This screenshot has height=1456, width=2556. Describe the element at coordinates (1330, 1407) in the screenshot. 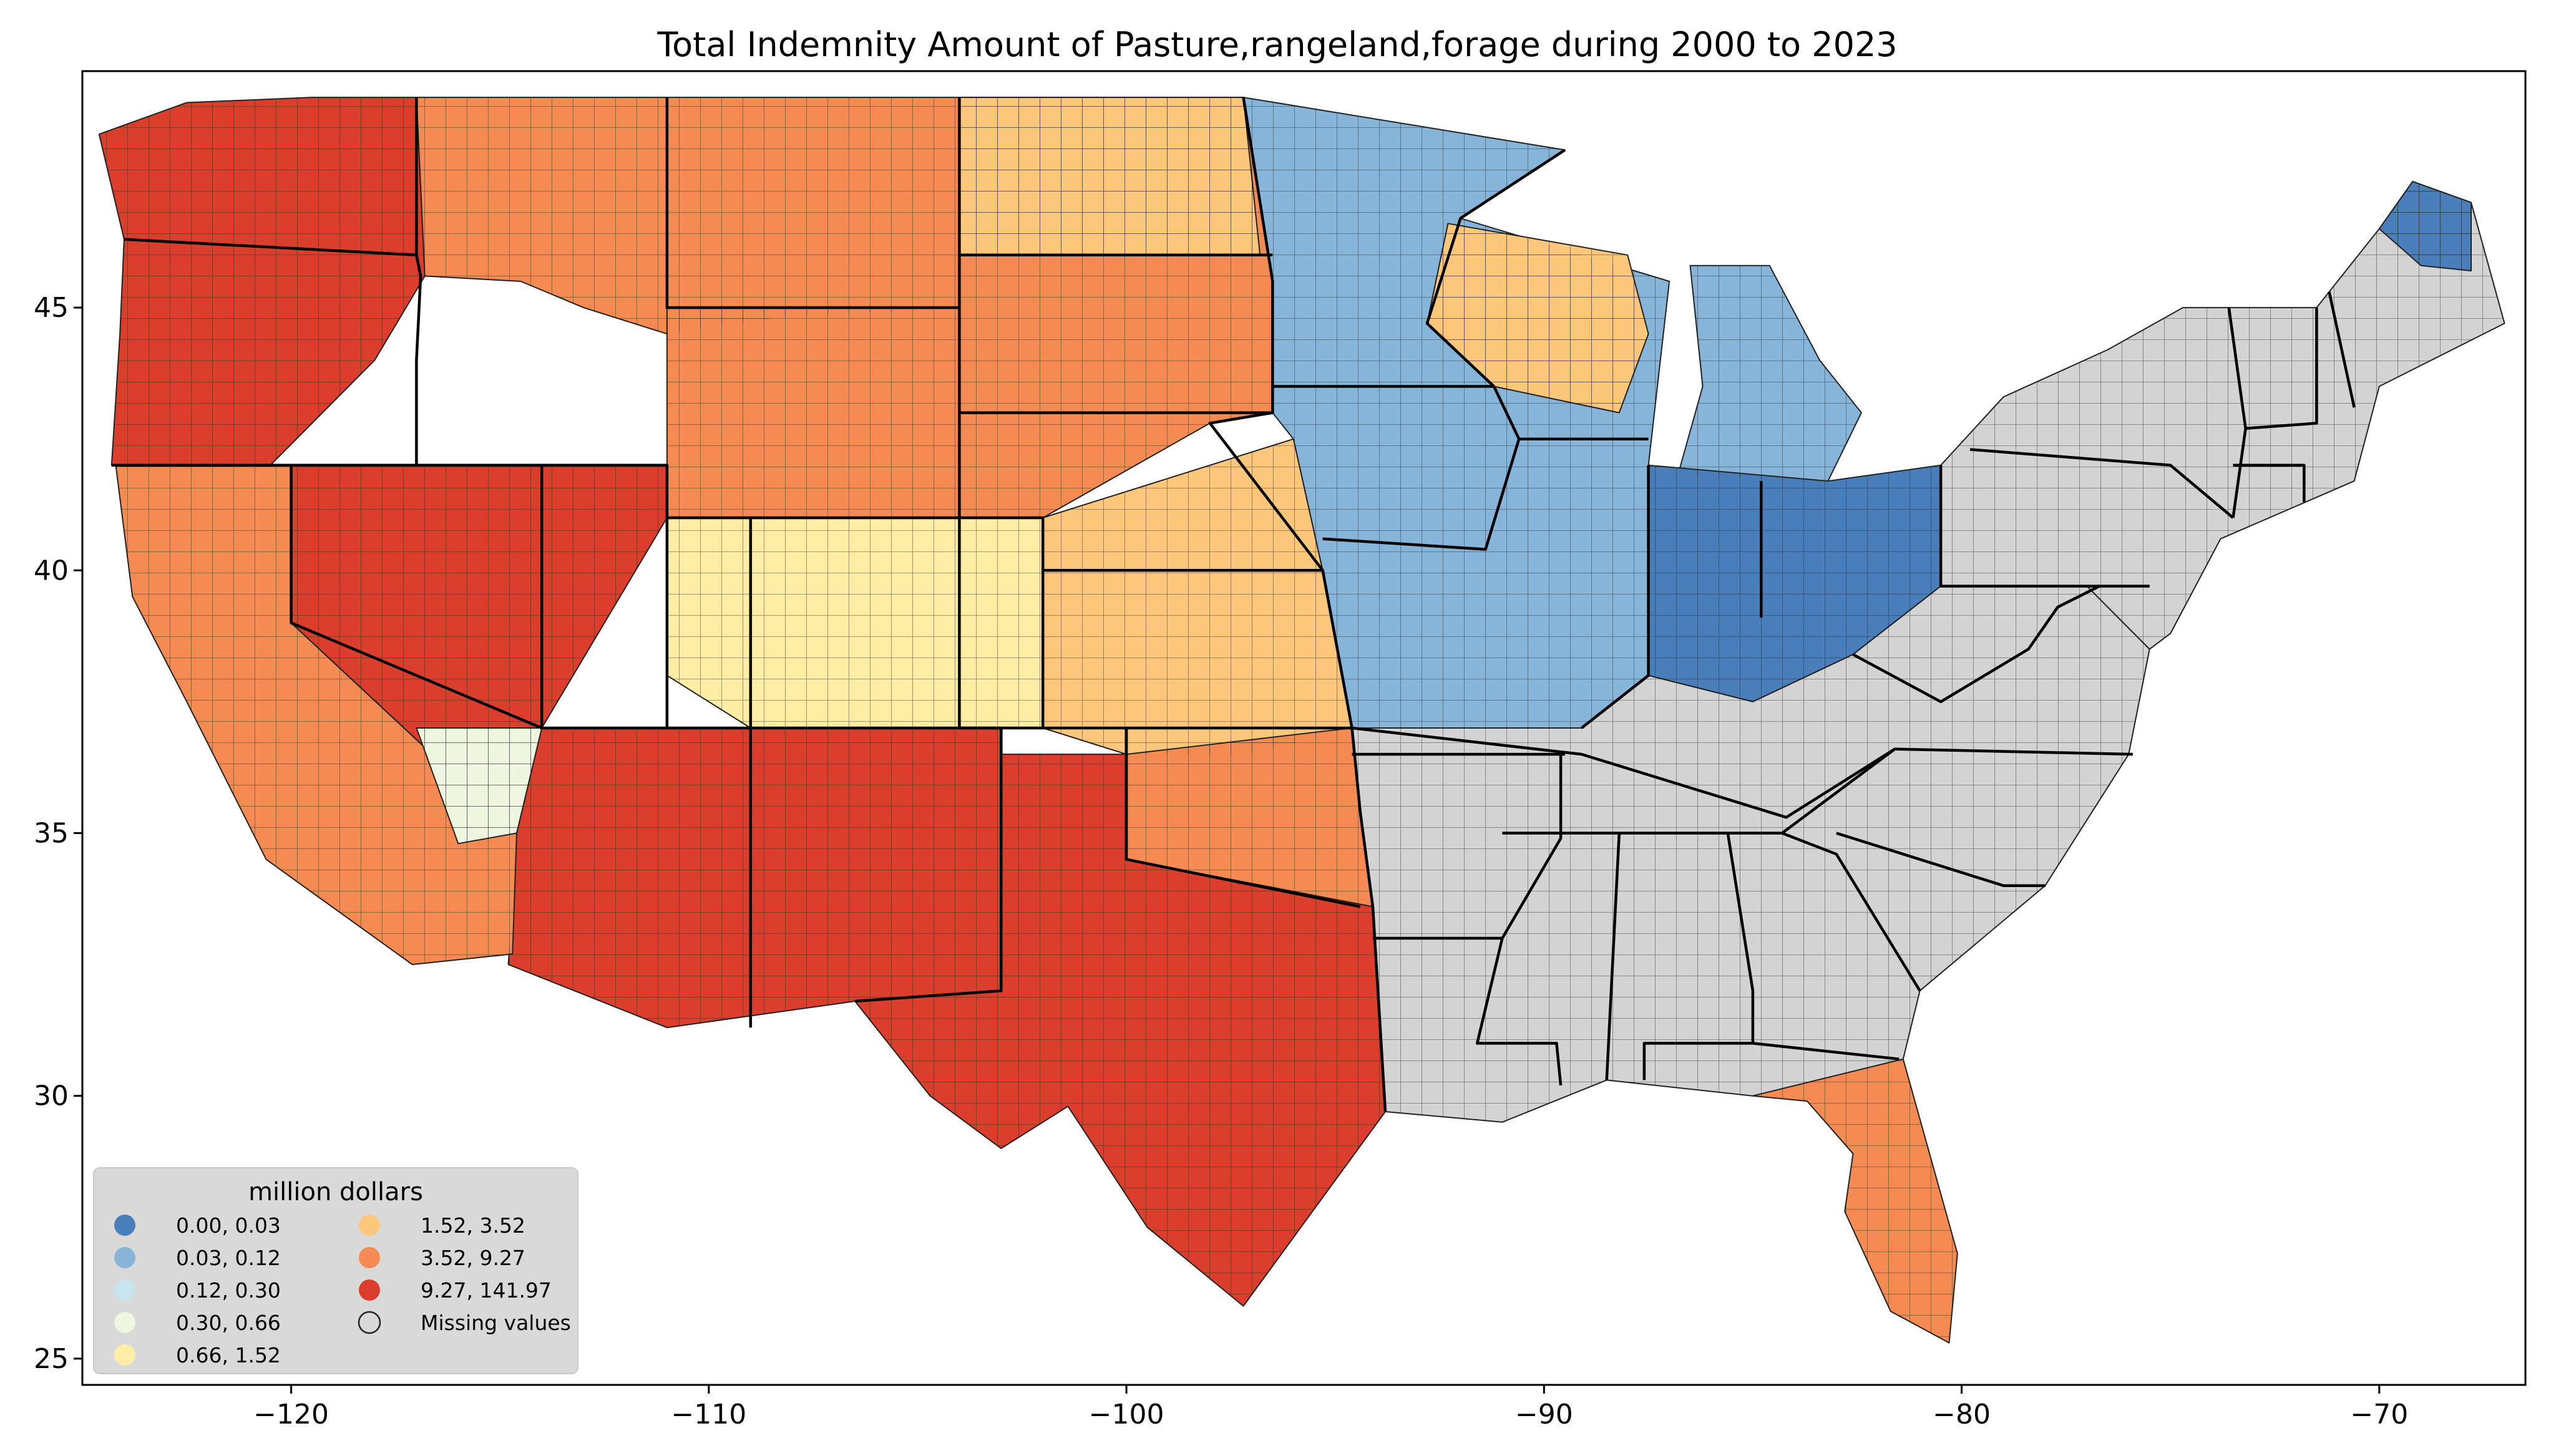

I see `x-axis: −120 −110 −100 −90 −80 −70` at that location.